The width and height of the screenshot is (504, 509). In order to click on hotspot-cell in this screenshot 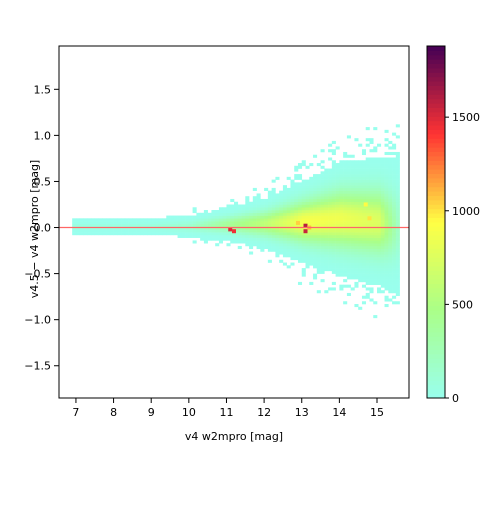, I will do `click(230, 229)`.